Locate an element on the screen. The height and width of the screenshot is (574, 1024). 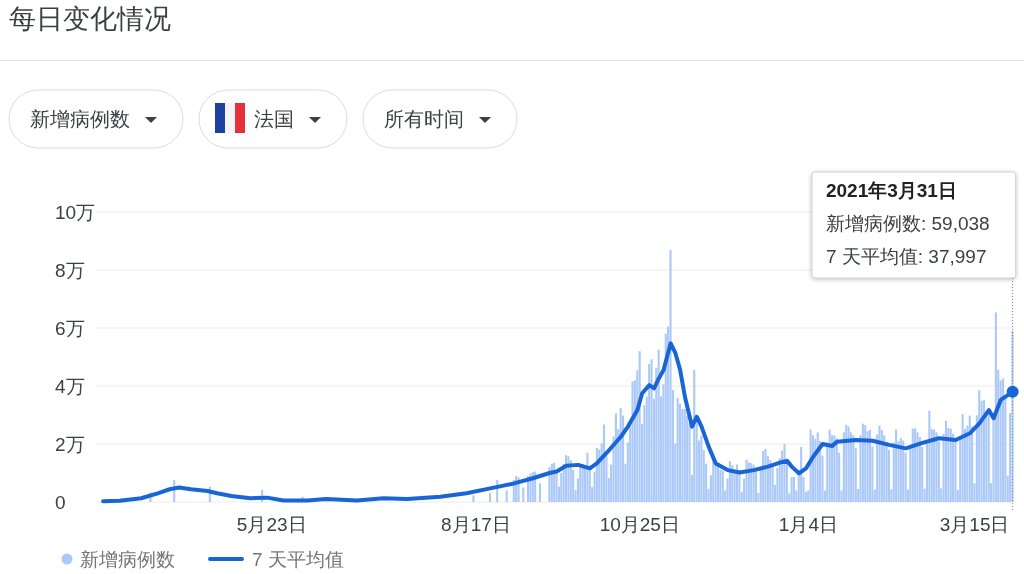
x-tick-label: 3月15日 is located at coordinates (974, 524).